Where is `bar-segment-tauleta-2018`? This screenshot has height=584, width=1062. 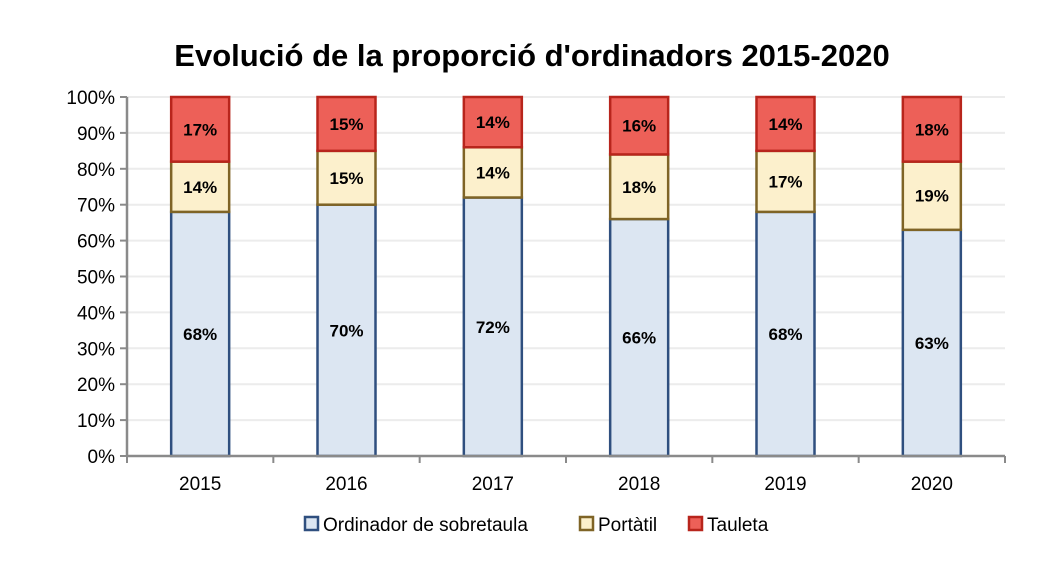 bar-segment-tauleta-2018 is located at coordinates (639, 125).